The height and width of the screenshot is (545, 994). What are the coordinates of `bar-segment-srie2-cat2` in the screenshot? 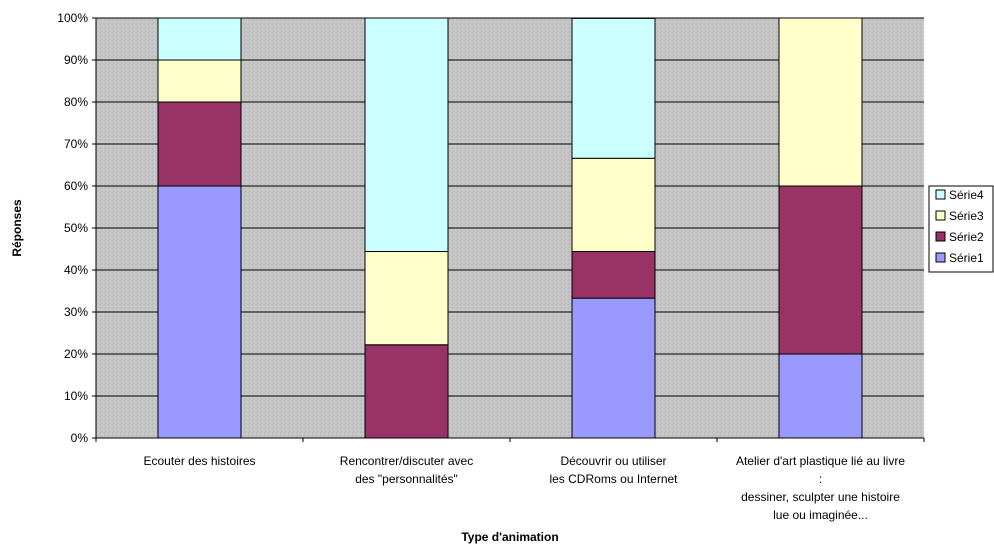 It's located at (406, 391).